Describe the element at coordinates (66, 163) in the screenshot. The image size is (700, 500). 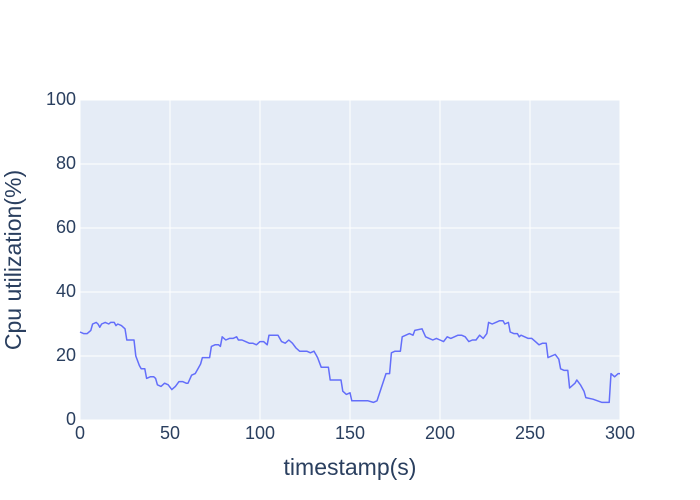
I see `y-tick-label: 80` at that location.